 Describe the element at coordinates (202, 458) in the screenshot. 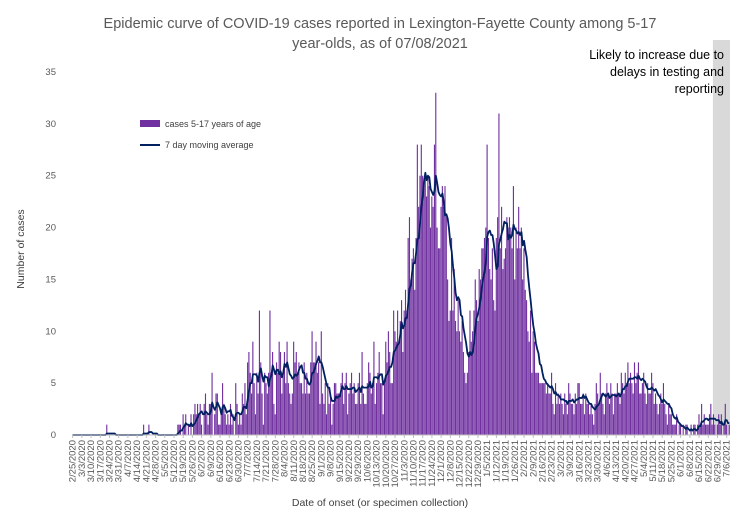

I see `x-tick-label: 6/2/2020` at that location.